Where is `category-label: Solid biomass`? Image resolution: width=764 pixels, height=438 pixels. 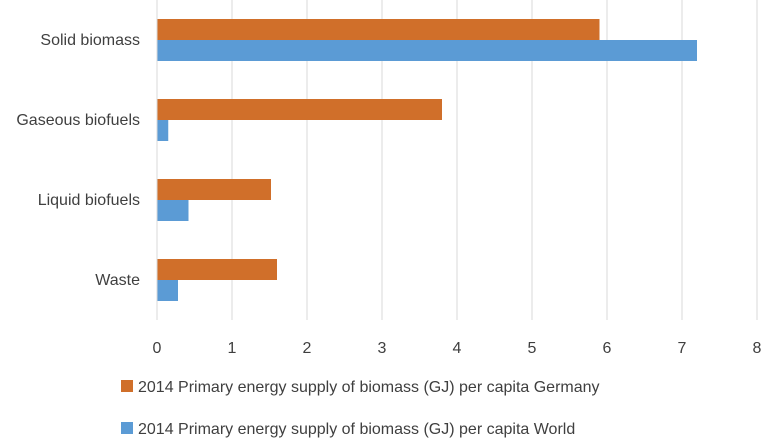
category-label: Solid biomass is located at coordinates (90, 40).